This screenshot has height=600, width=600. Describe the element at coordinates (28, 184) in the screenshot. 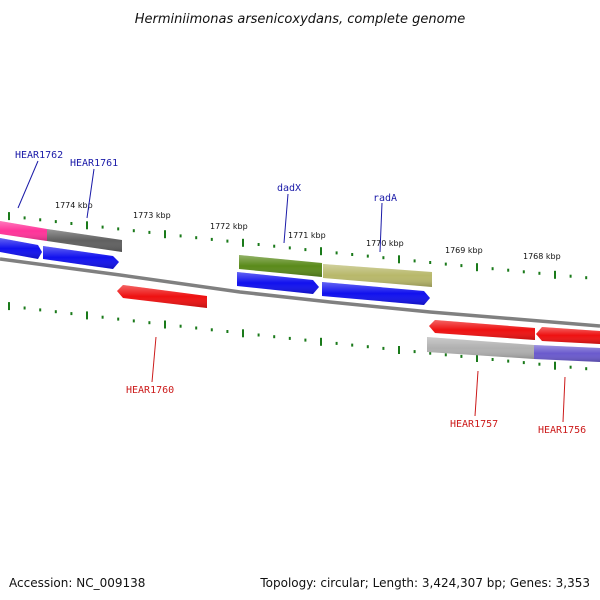

I see `leader-hear1762` at that location.